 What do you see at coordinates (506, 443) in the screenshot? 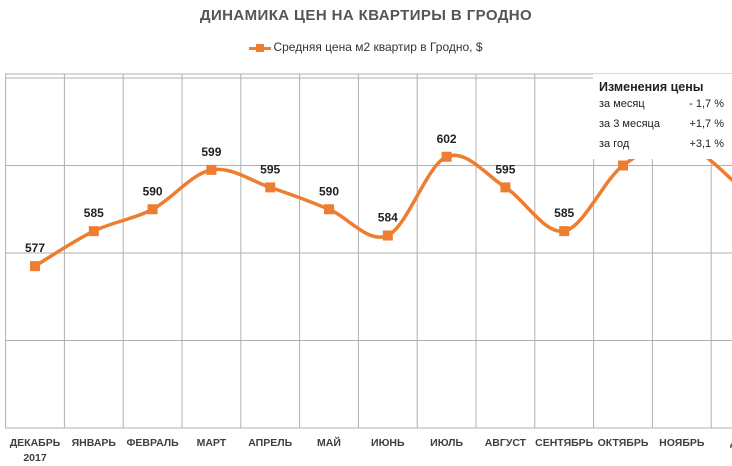
I see `x-tick-label: АВГУСТ` at bounding box center [506, 443].